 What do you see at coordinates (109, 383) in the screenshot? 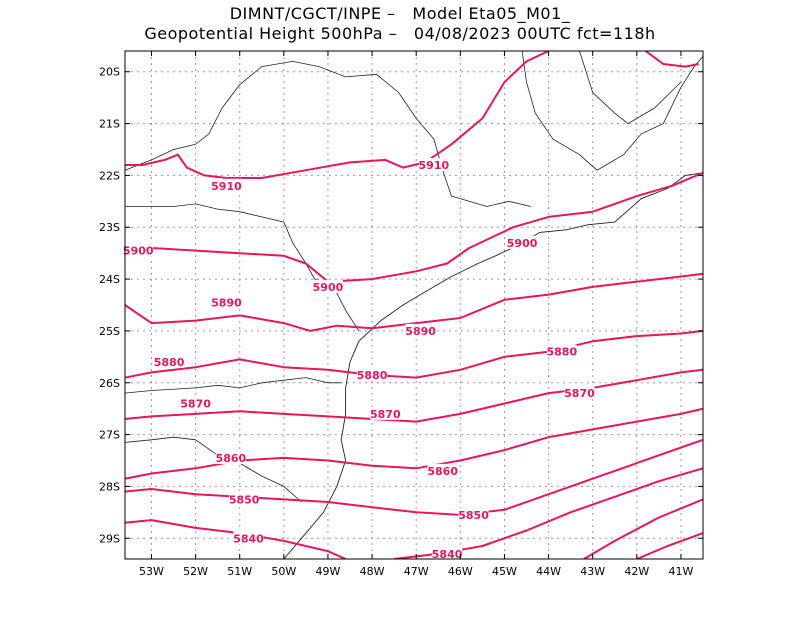
I see `y-tick-label: 26S` at bounding box center [109, 383].